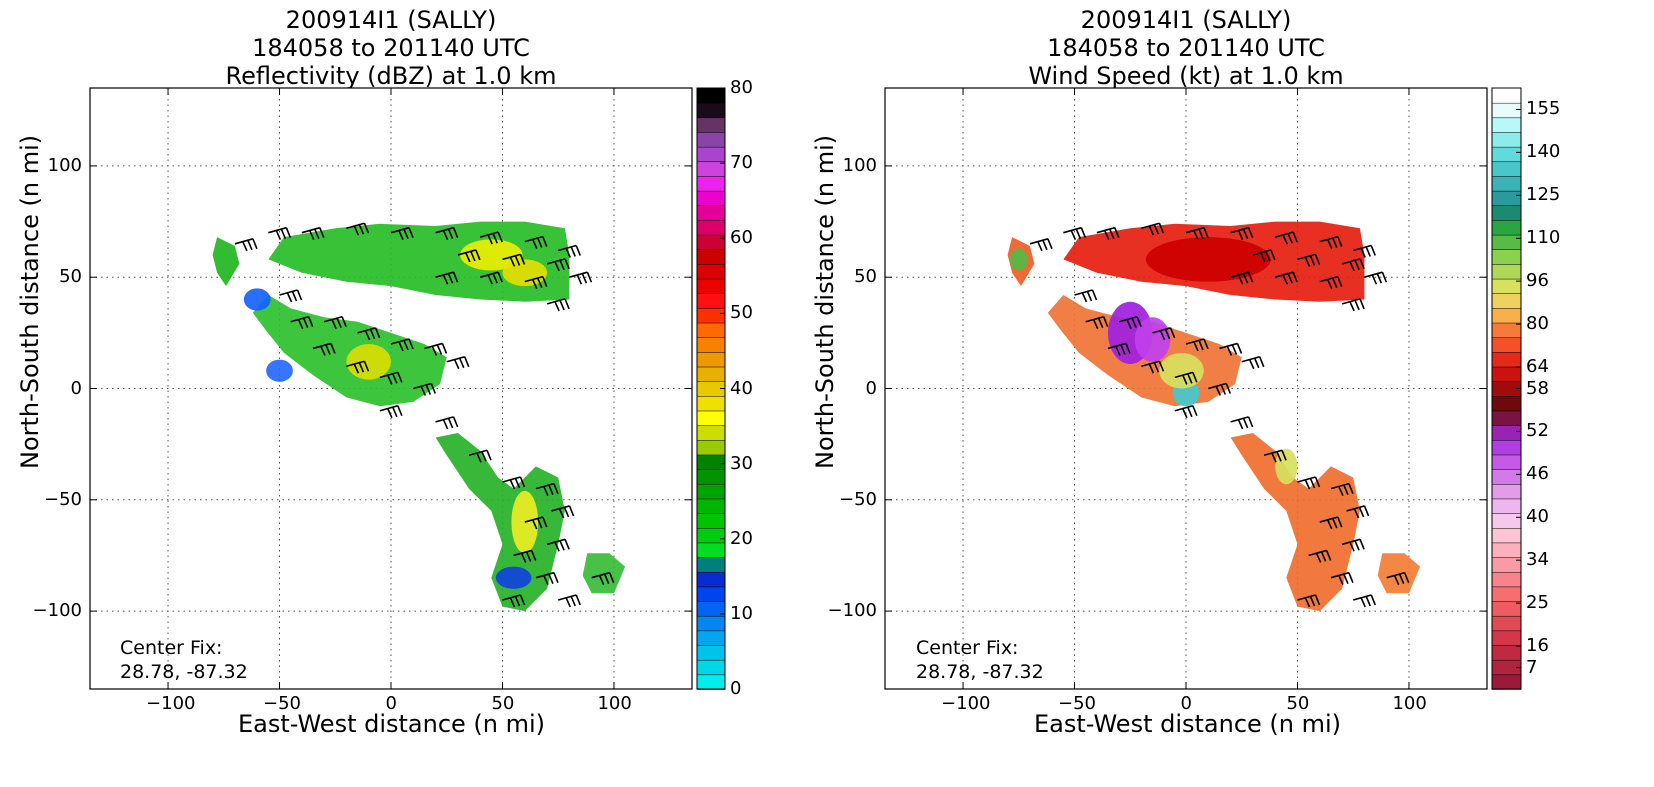 The height and width of the screenshot is (787, 1654). What do you see at coordinates (1537, 603) in the screenshot?
I see `right-colorbar-label: 25` at bounding box center [1537, 603].